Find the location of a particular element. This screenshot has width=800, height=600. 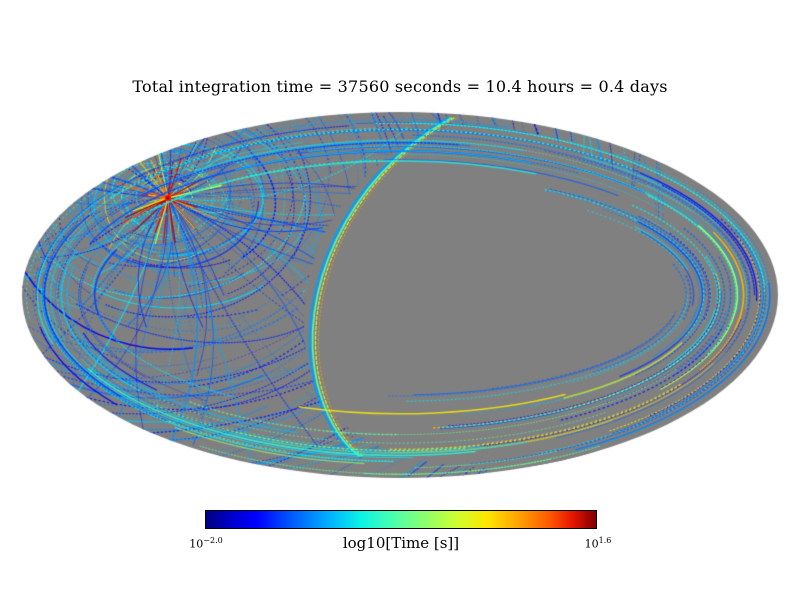

colorbar-min-tick: 10−2.0 is located at coordinates (206, 543).